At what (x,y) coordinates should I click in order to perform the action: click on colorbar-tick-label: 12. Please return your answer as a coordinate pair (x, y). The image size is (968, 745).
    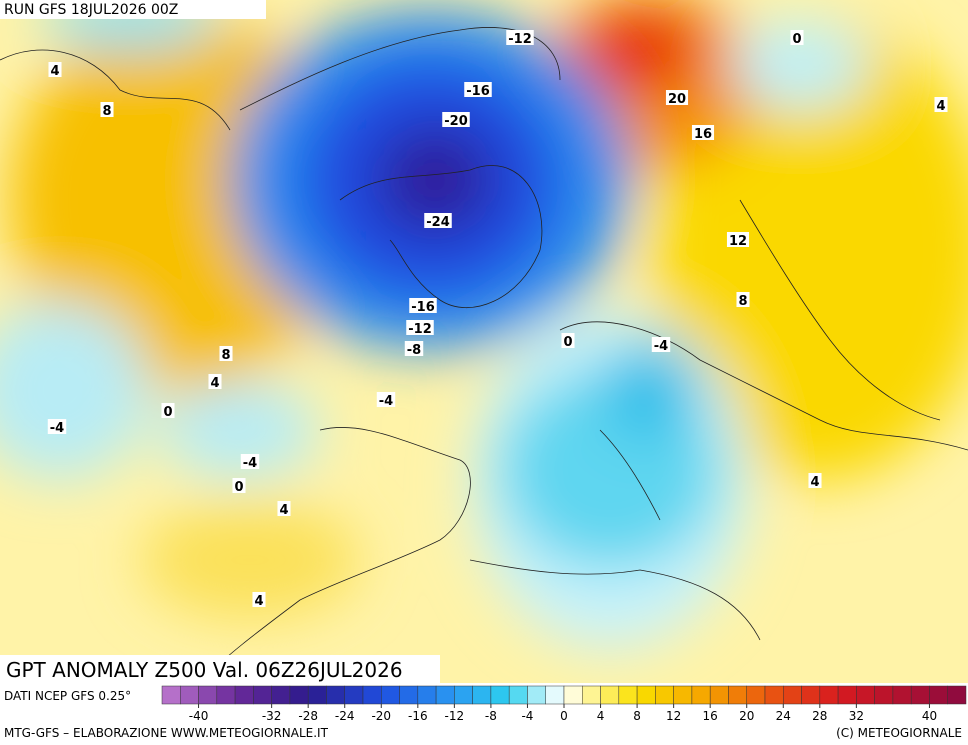
    Looking at the image, I should click on (673, 716).